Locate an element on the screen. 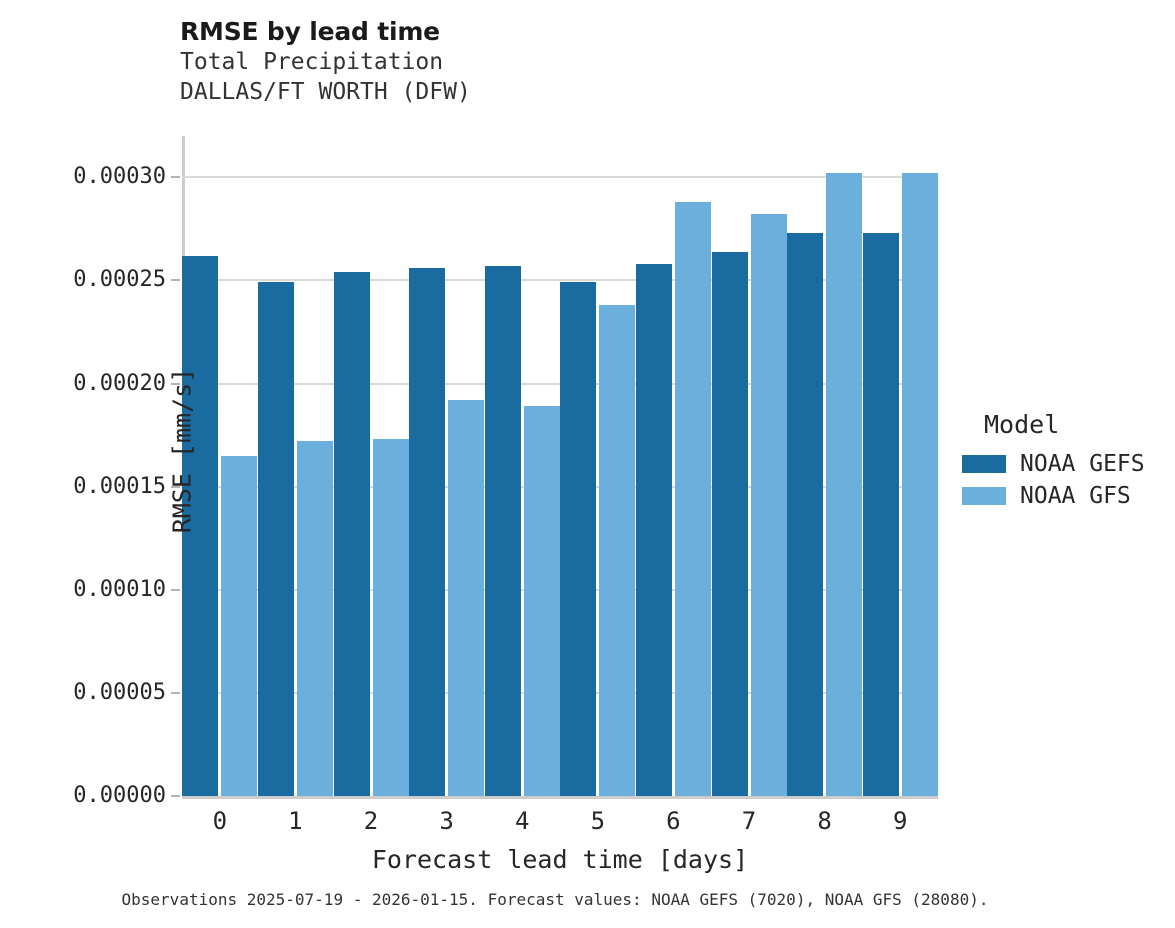 Image resolution: width=1175 pixels, height=928 pixels. y-tick-label-wrap: 0.00005 is located at coordinates (83, 692).